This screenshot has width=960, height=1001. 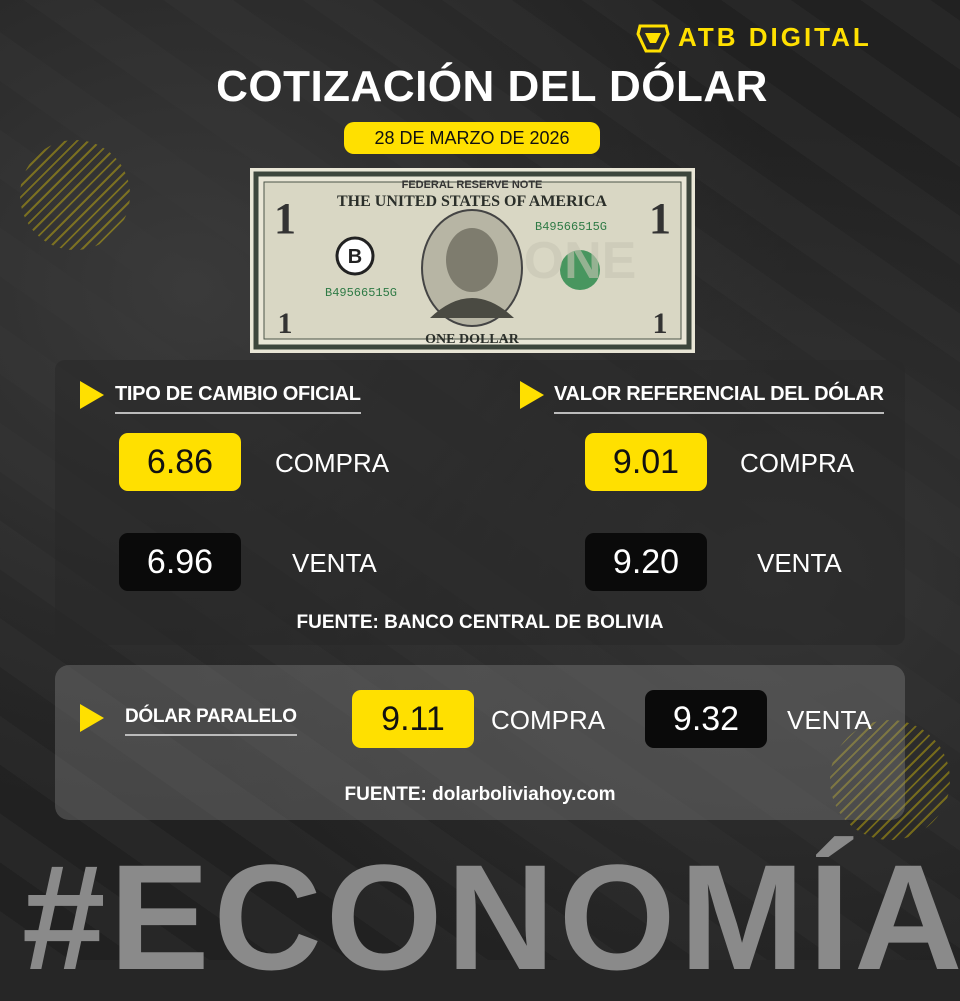 I want to click on official-compra-label: COMPRA, so click(x=332, y=463).